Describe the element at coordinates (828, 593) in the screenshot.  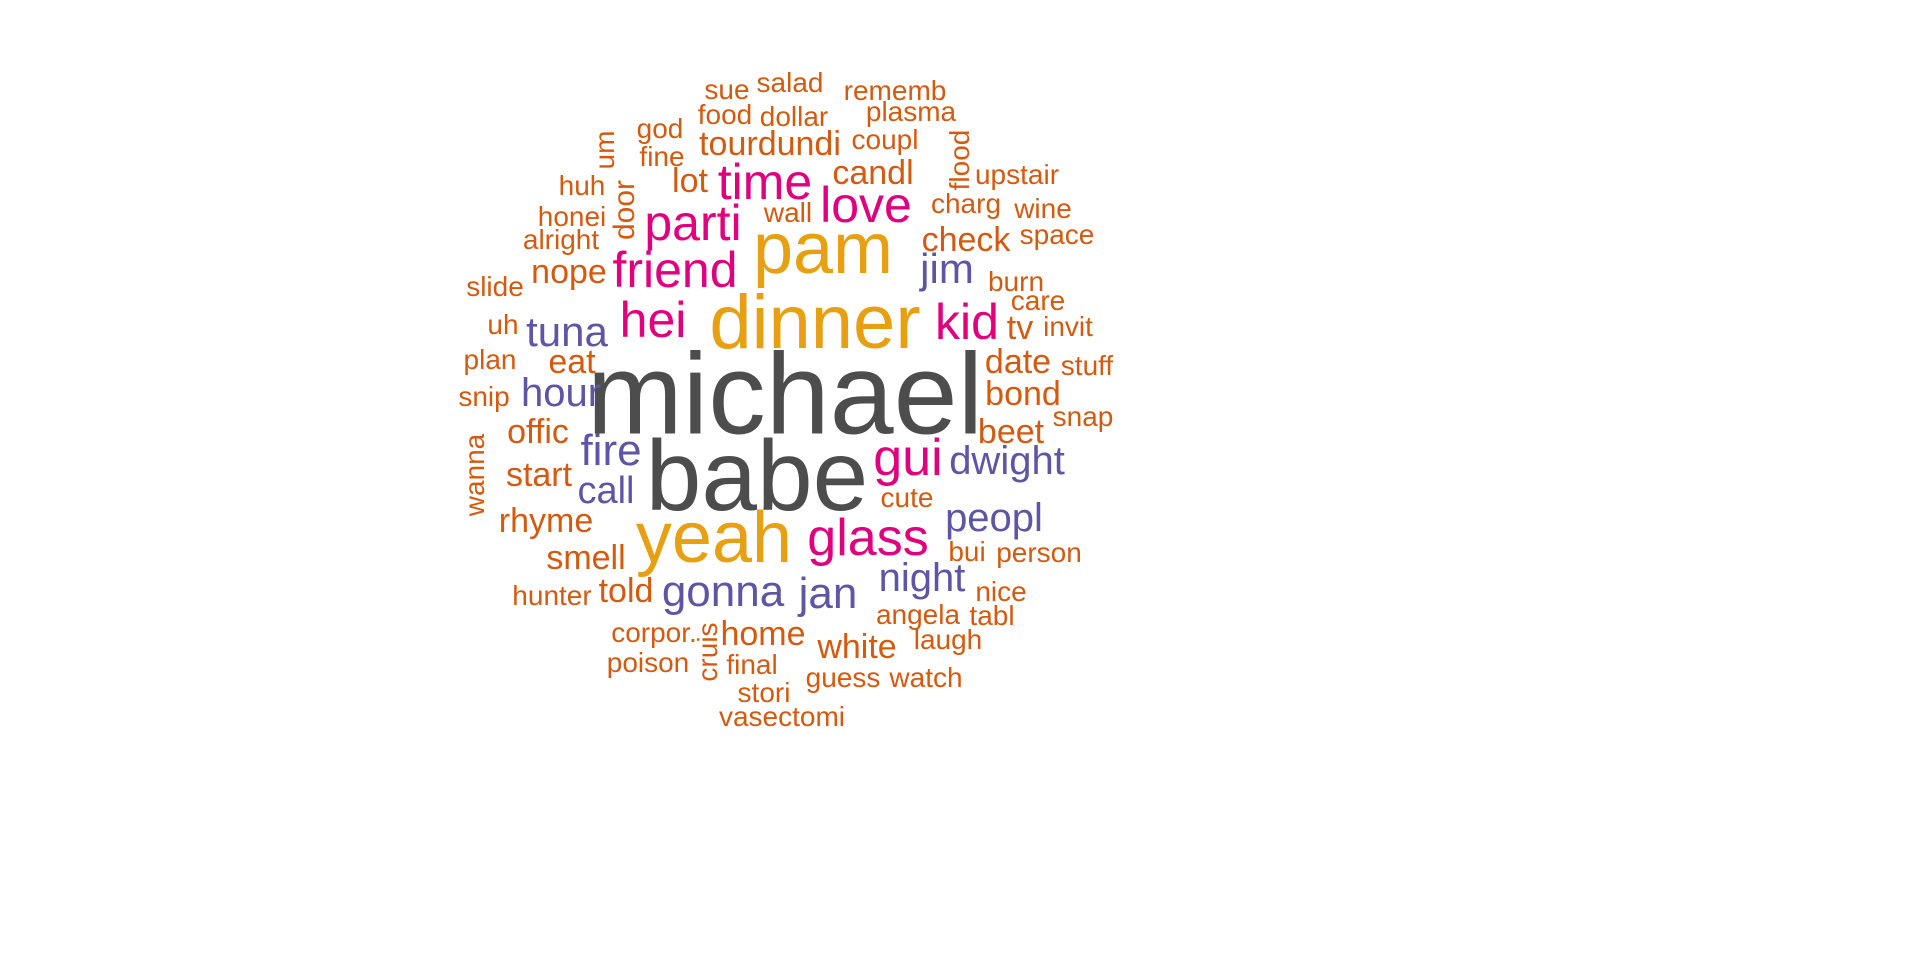
I see `word-jan: jan` at that location.